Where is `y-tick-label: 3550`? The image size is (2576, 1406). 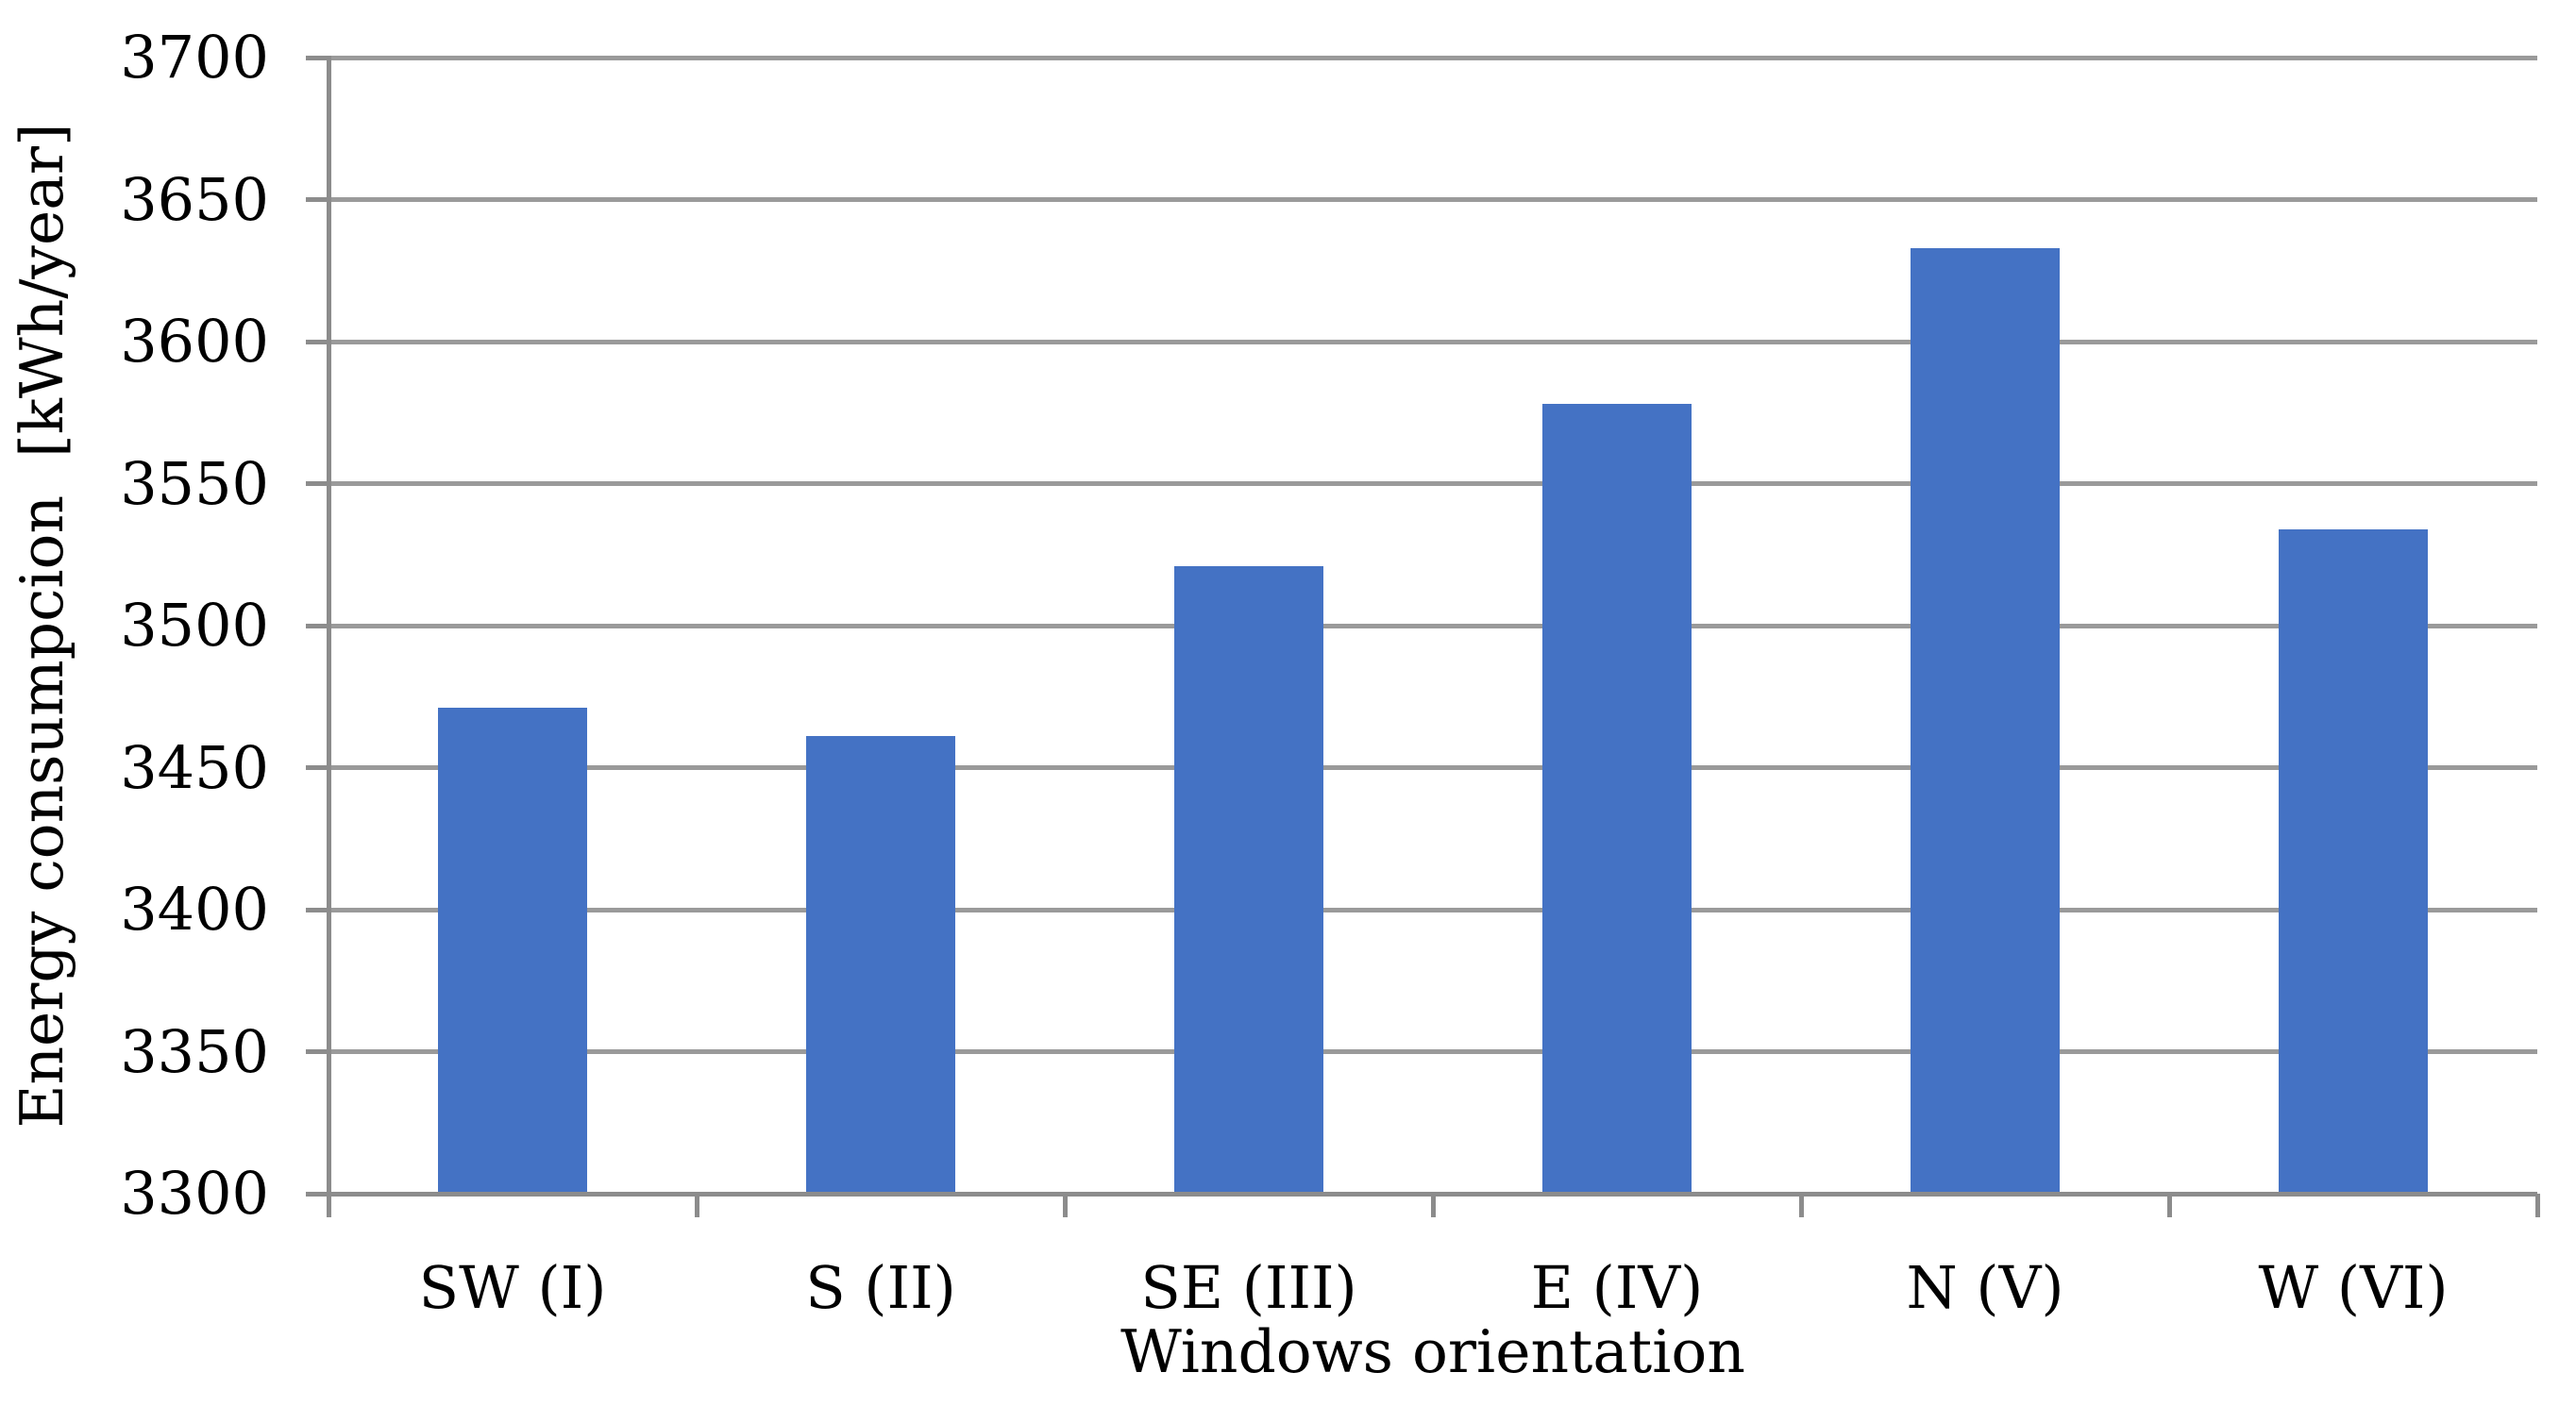
y-tick-label: 3550 is located at coordinates (194, 483).